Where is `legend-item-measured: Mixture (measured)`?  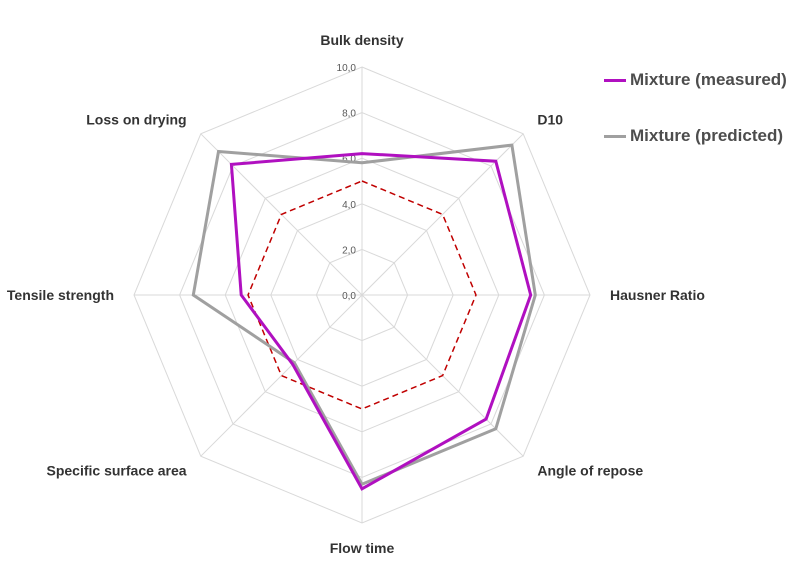
legend-item-measured: Mixture (measured) is located at coordinates (695, 80).